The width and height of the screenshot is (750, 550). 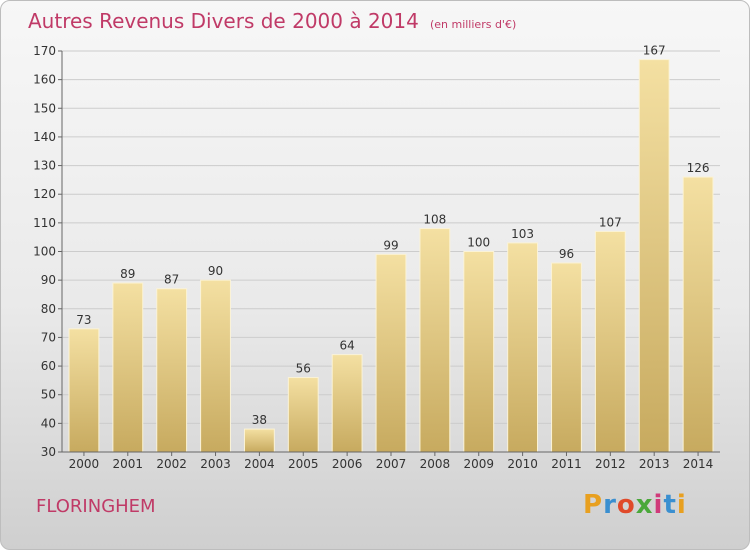 I want to click on x-tick-label: 2006, so click(x=347, y=464).